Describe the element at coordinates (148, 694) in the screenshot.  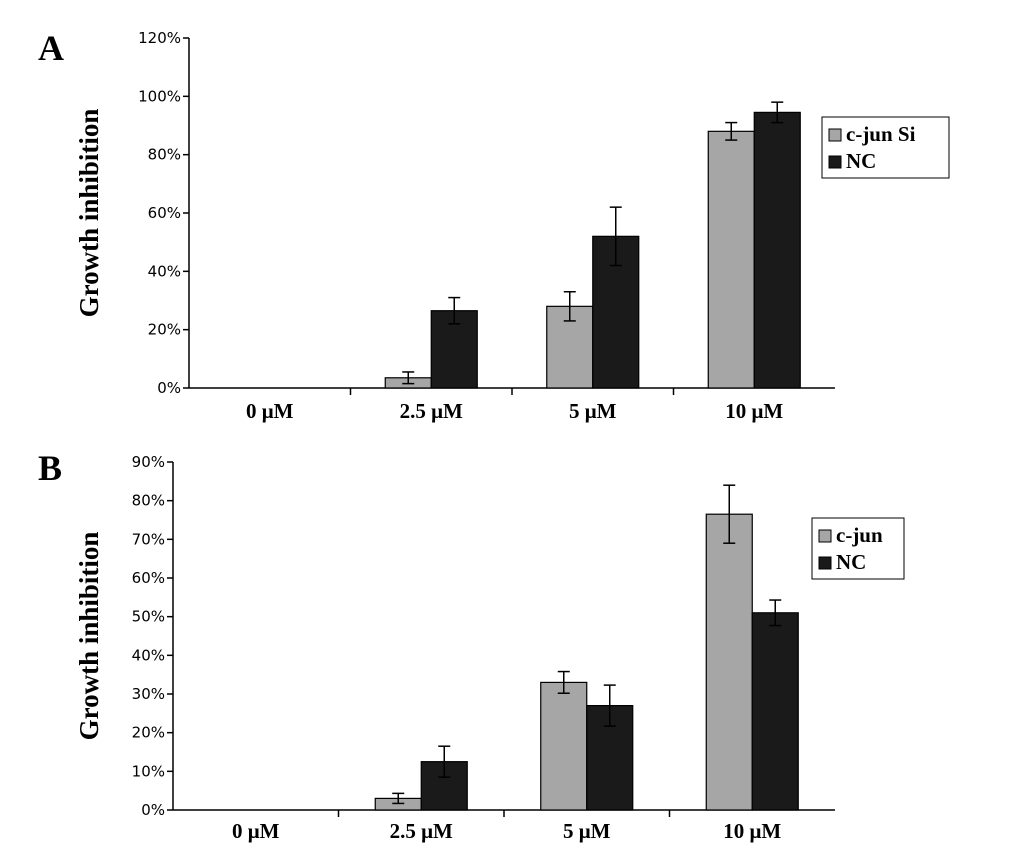
I see `y-tick-label: 30%` at that location.